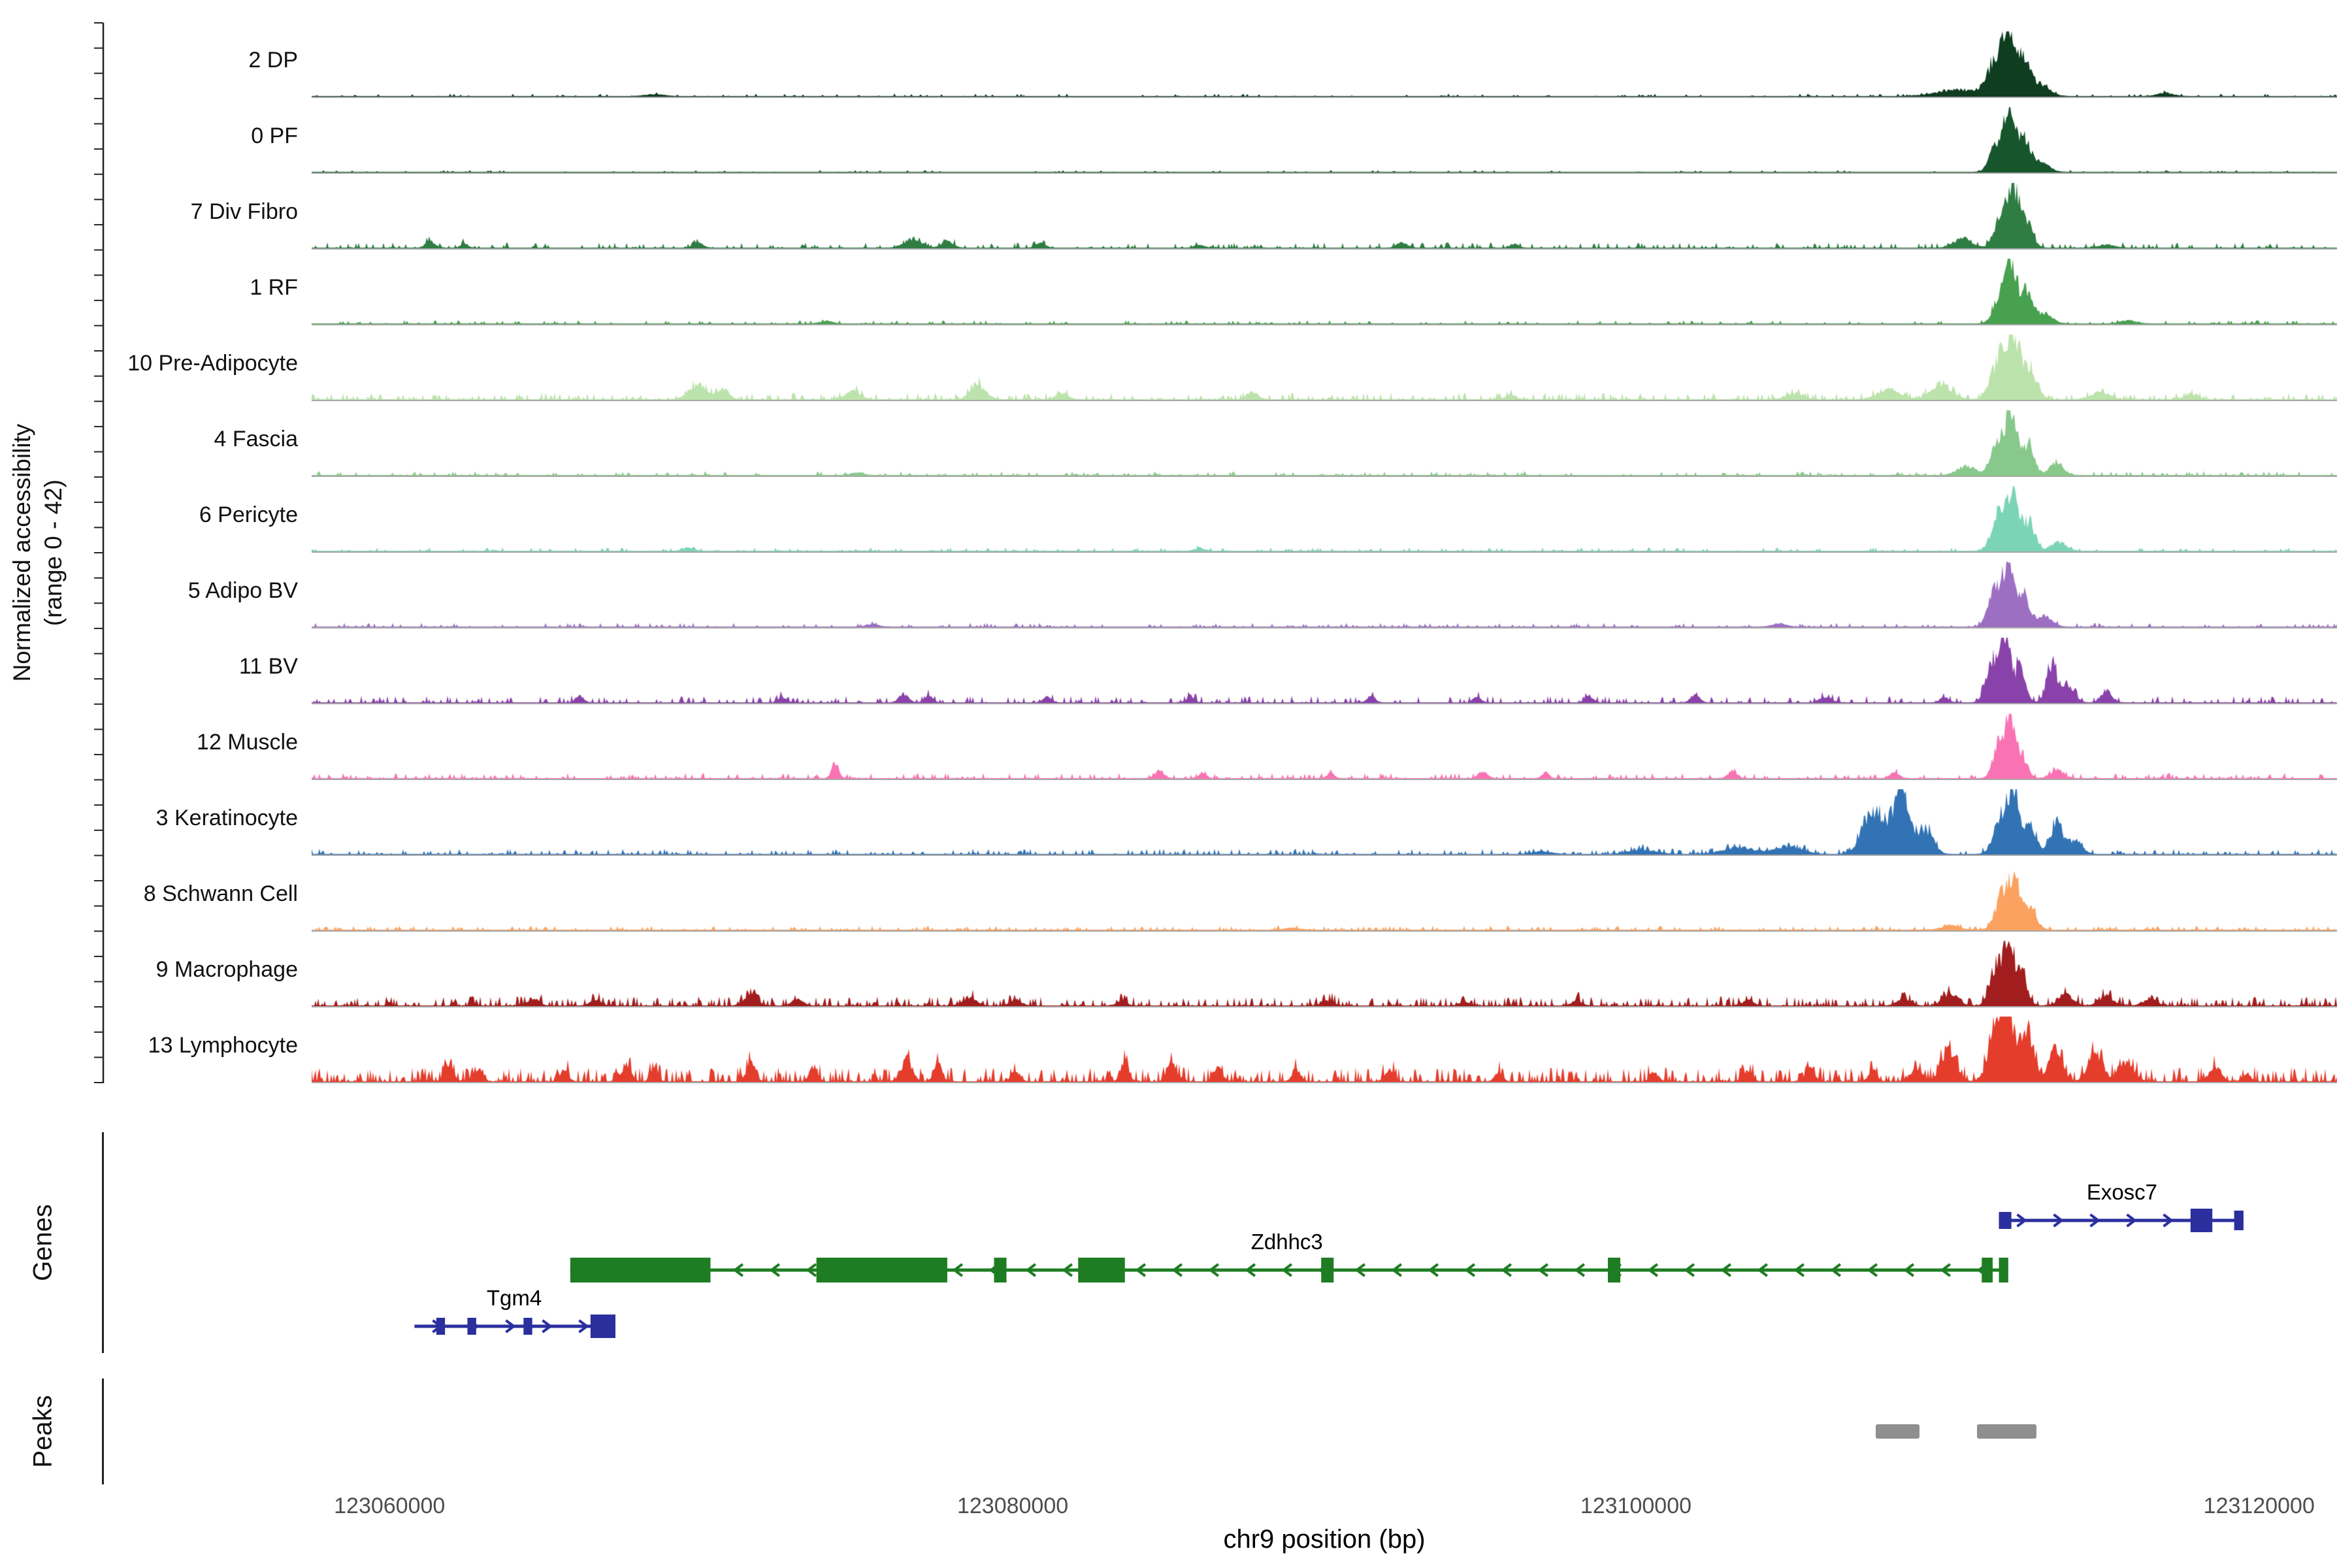 The width and height of the screenshot is (2352, 1568). Describe the element at coordinates (1329, 1259) in the screenshot. I see `genes-svg: Exosc7 Zdhhc3 Tgm4` at that location.